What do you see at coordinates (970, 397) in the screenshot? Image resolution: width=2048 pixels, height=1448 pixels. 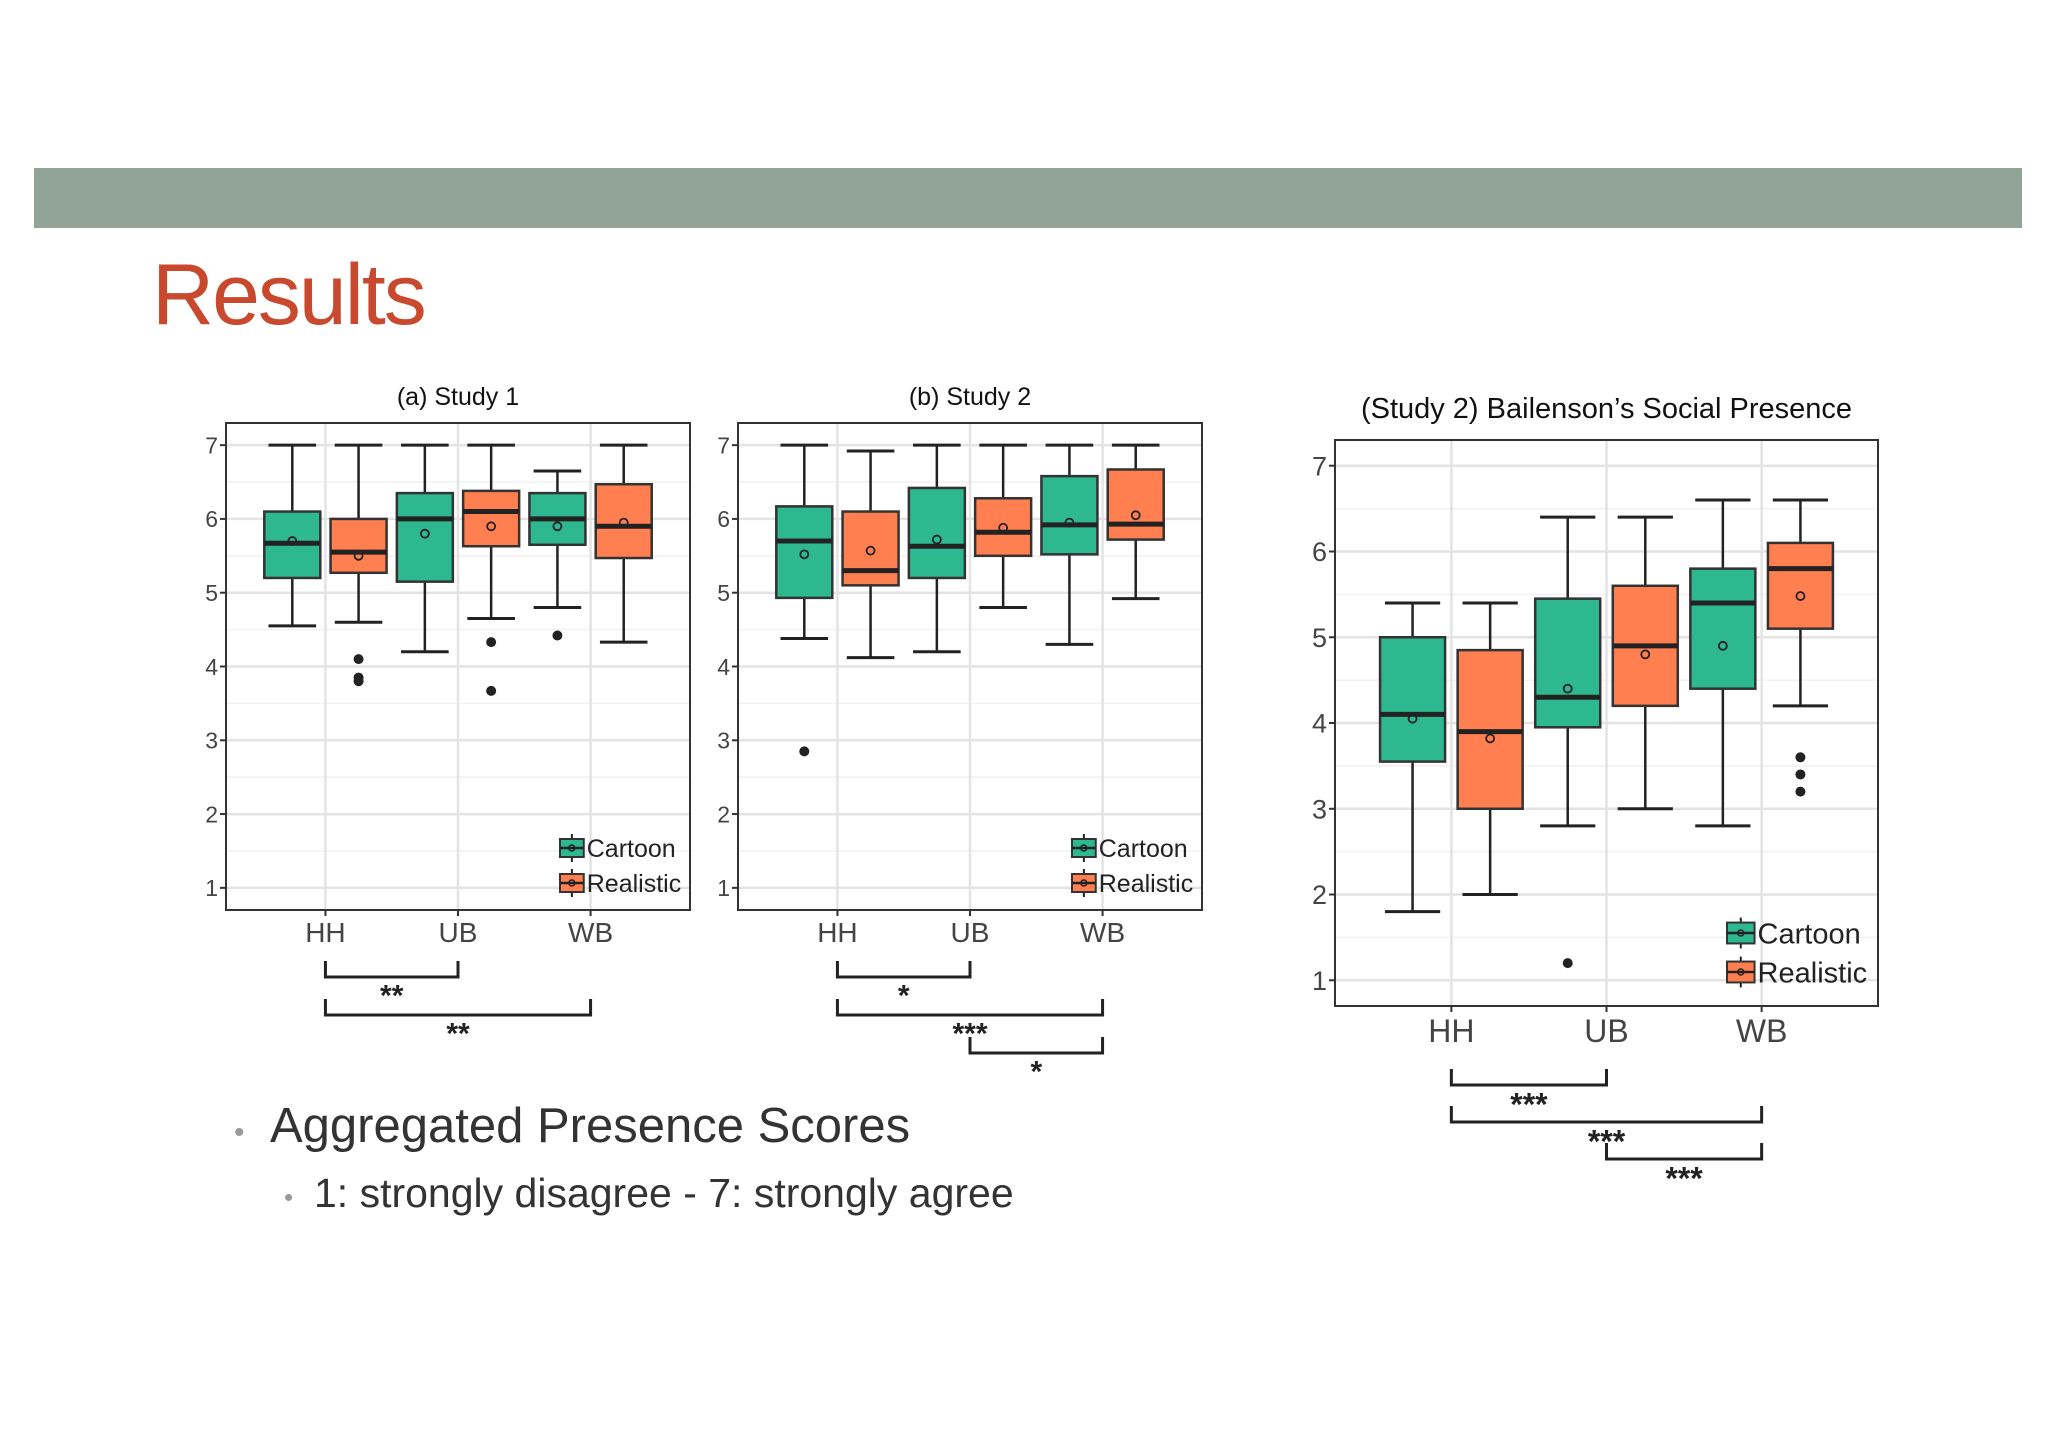 I see `chart-title: (b) Study 2` at bounding box center [970, 397].